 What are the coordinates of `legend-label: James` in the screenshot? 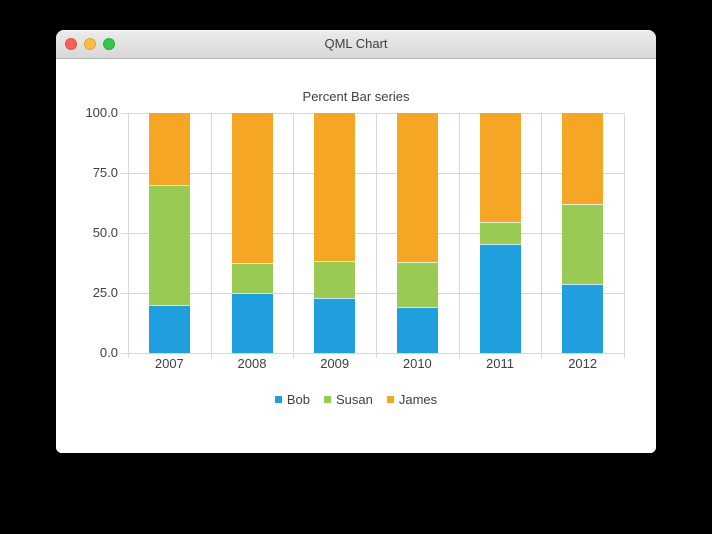 It's located at (418, 399).